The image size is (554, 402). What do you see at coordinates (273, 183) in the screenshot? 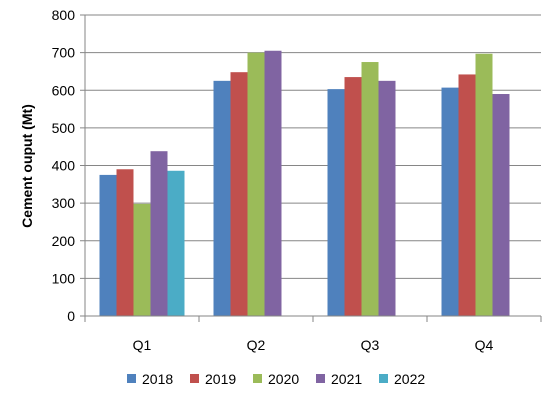
I see `bar-2021-Q2` at bounding box center [273, 183].